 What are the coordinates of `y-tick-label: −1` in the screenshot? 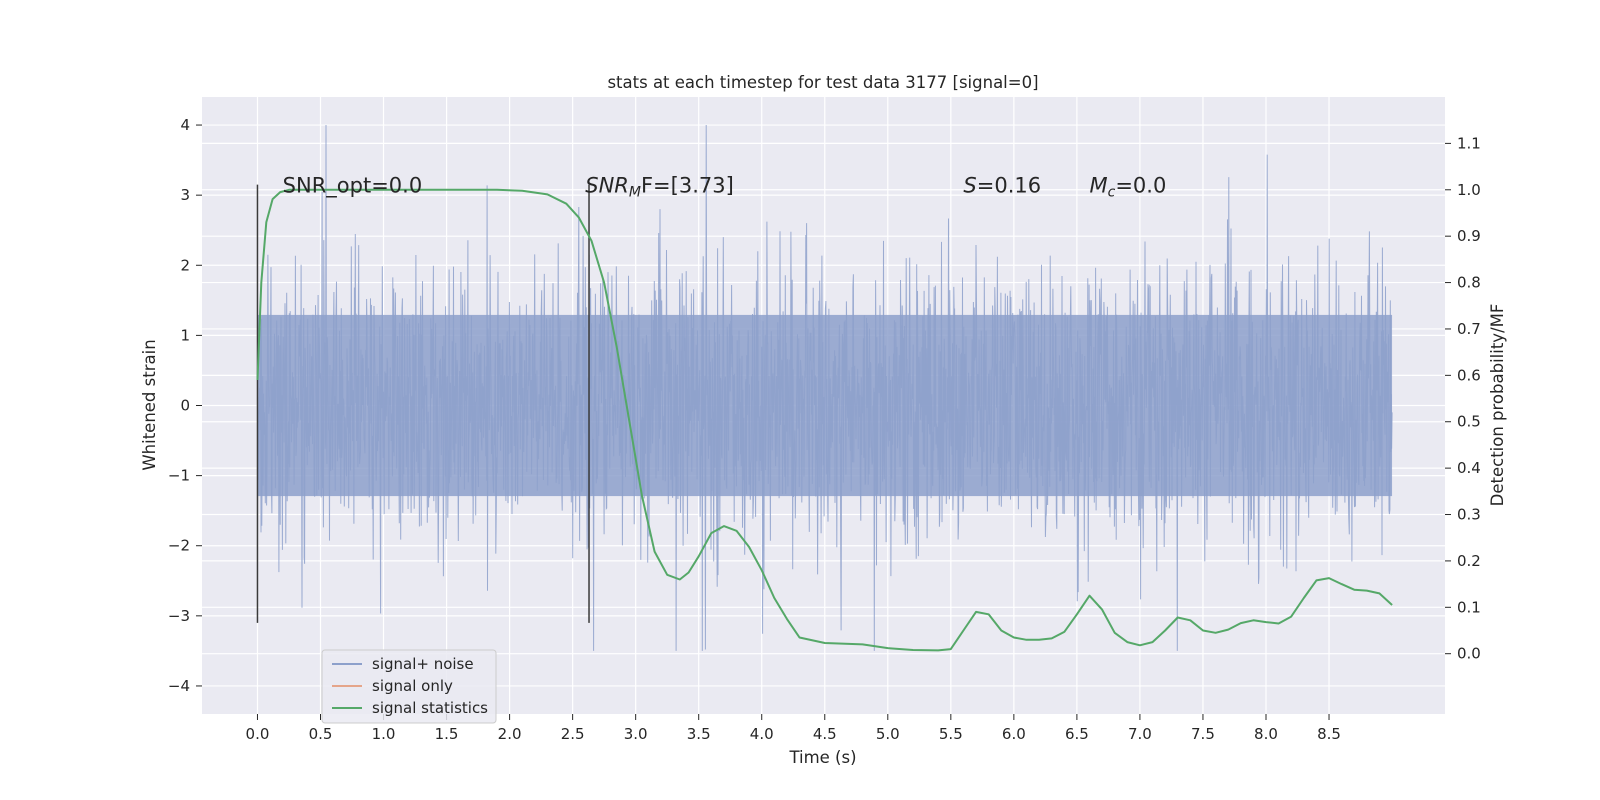 It's located at (179, 476).